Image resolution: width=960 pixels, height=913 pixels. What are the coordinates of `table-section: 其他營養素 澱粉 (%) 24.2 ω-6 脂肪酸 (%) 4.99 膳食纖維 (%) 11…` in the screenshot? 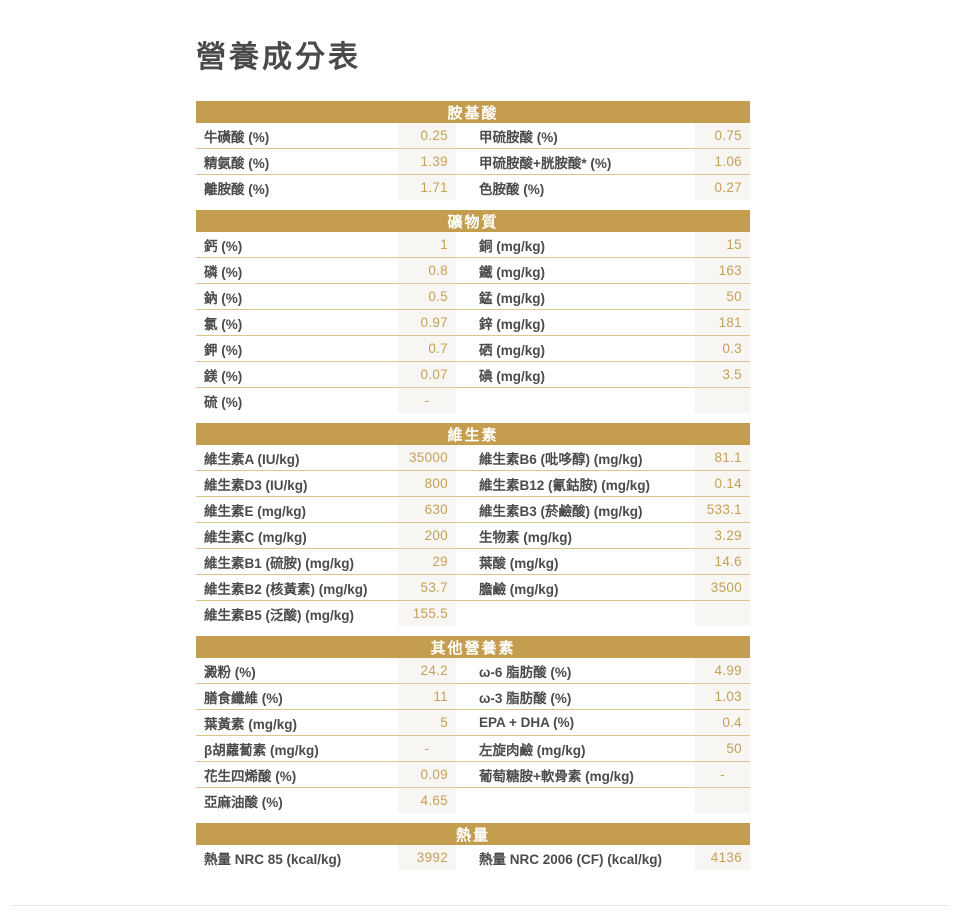 It's located at (473, 724).